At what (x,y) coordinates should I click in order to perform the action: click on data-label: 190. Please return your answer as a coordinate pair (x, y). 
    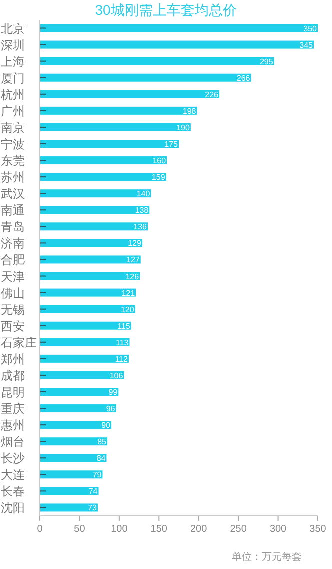
    Looking at the image, I should click on (183, 127).